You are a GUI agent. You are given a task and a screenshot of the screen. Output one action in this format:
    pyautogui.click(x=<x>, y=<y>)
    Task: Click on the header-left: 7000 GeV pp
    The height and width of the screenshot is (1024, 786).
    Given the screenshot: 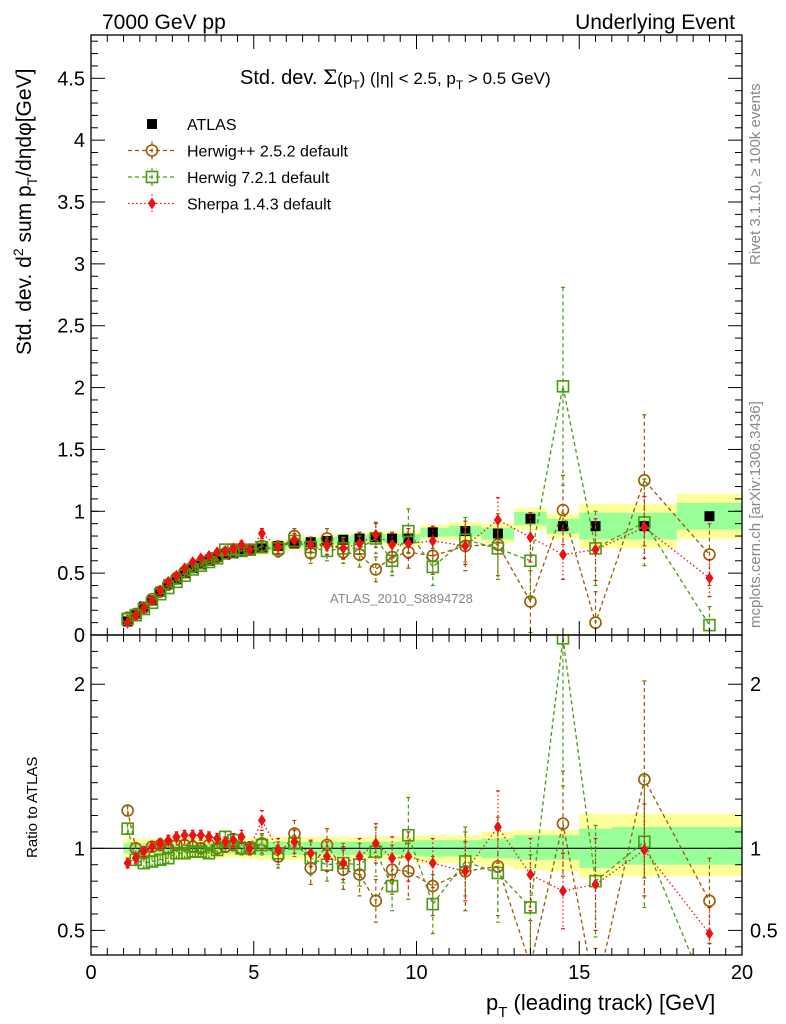 What is the action you would take?
    pyautogui.click(x=164, y=22)
    